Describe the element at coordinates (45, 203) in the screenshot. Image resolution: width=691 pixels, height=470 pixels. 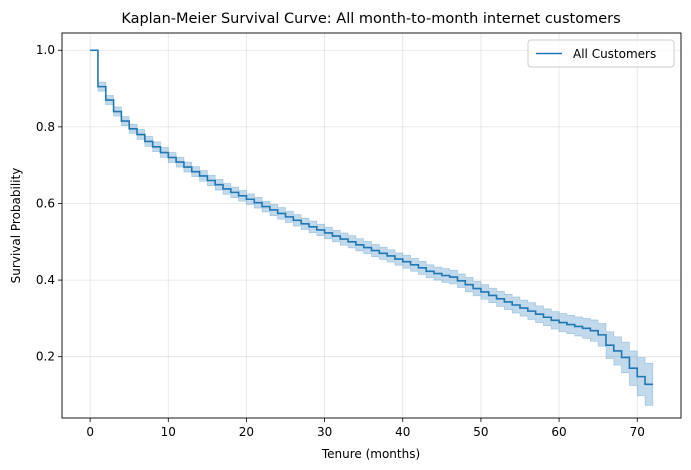
I see `y-tick-label: 0.6` at that location.